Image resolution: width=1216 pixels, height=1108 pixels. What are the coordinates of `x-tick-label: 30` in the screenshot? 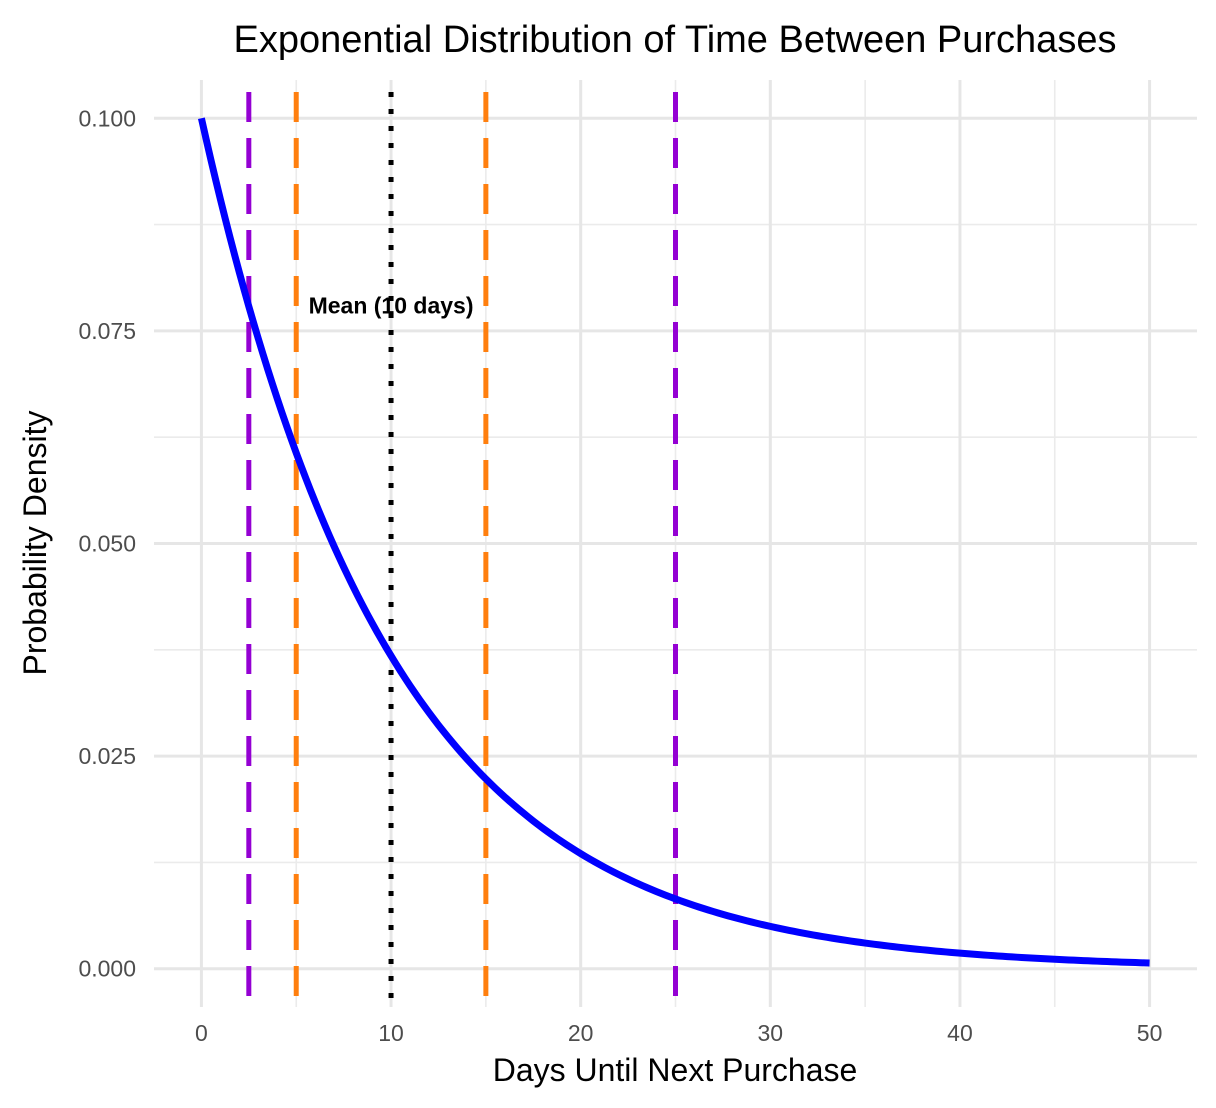 It's located at (771, 1033).